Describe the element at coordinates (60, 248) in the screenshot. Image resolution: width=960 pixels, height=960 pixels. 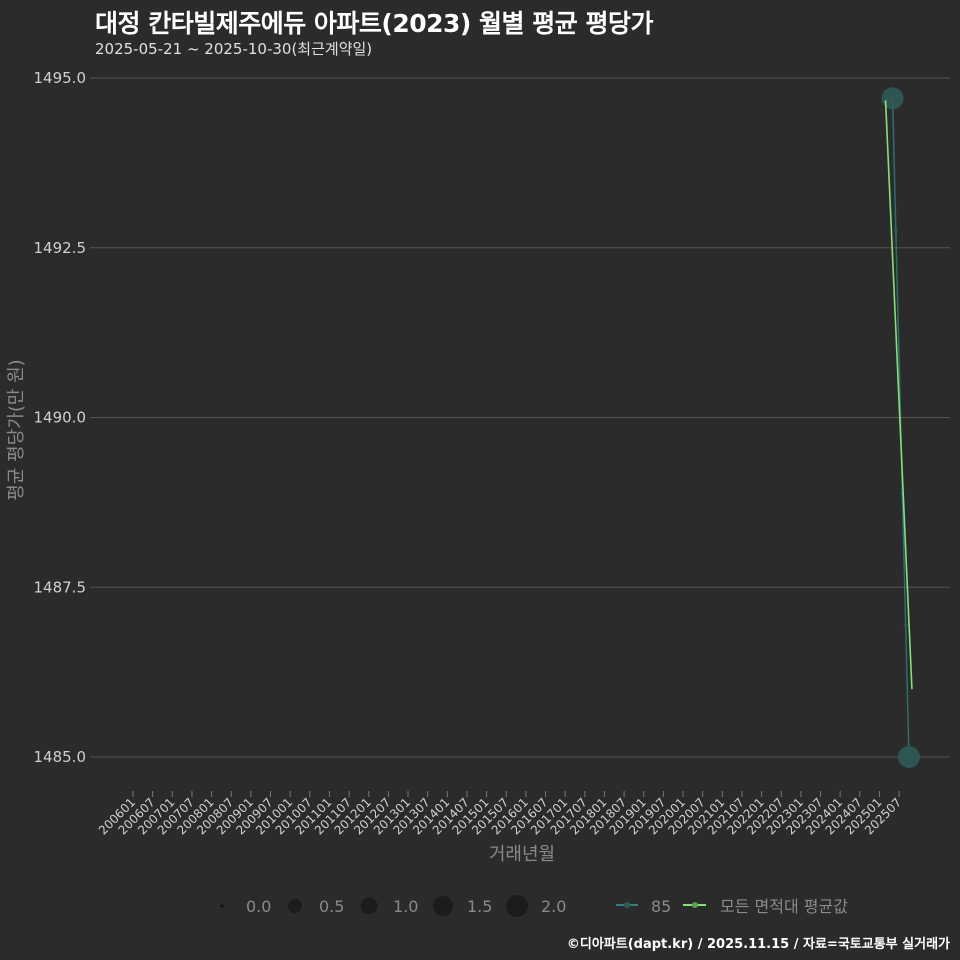
I see `y-tick-label: 1492.5` at that location.